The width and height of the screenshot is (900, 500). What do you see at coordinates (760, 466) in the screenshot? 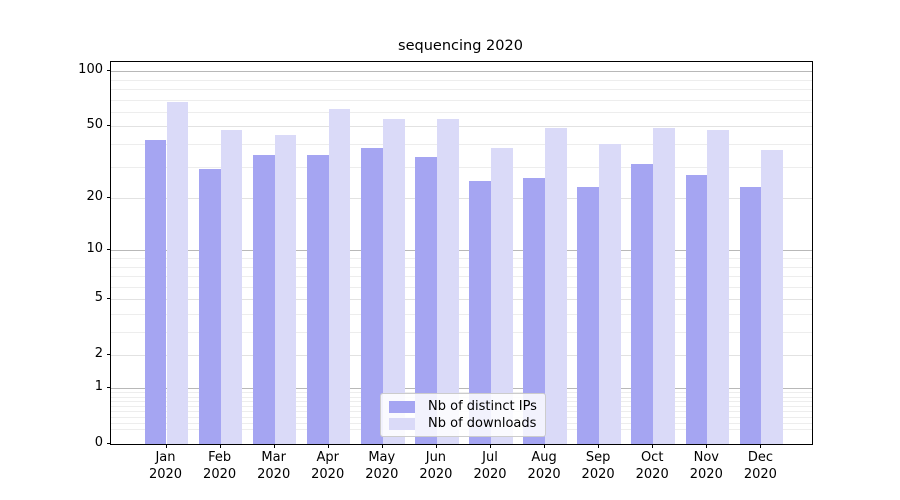
I see `x-tick-label-dec: Dec 2020` at bounding box center [760, 466].